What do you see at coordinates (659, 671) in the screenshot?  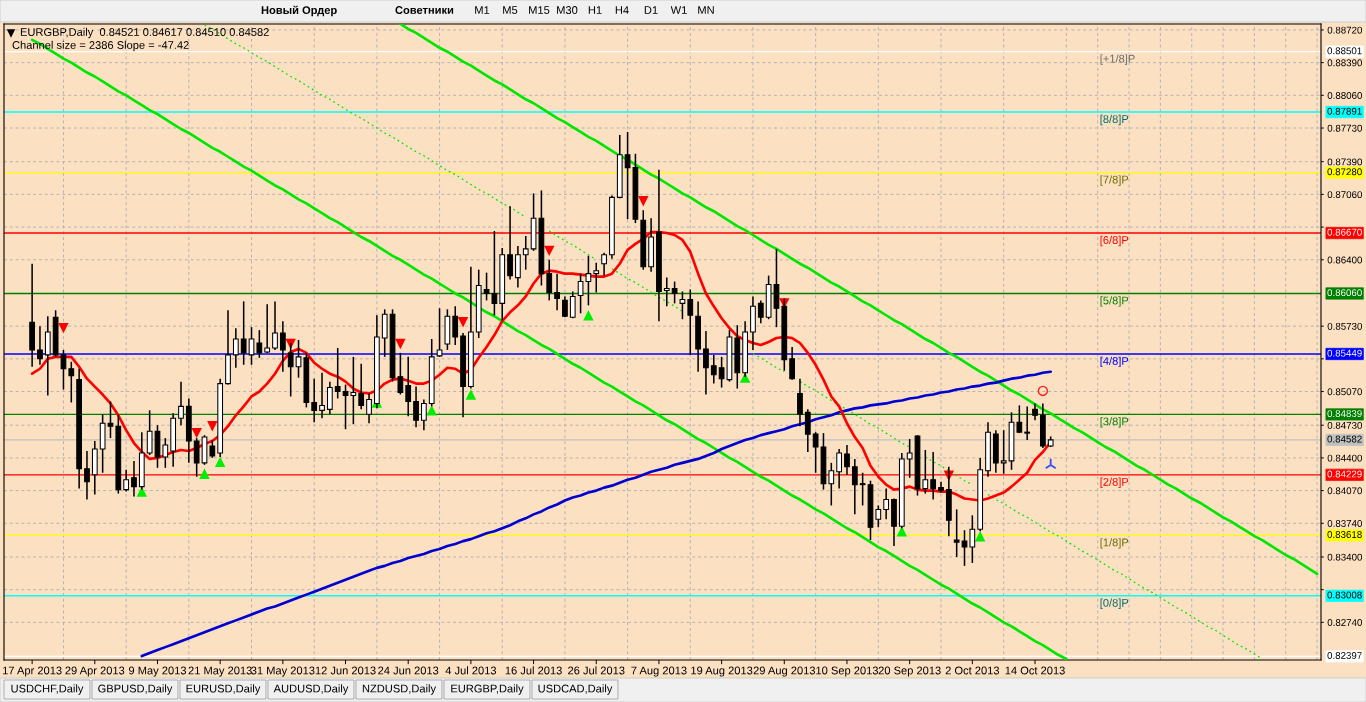 I see `x-tick-label: 7 Aug 2013` at bounding box center [659, 671].